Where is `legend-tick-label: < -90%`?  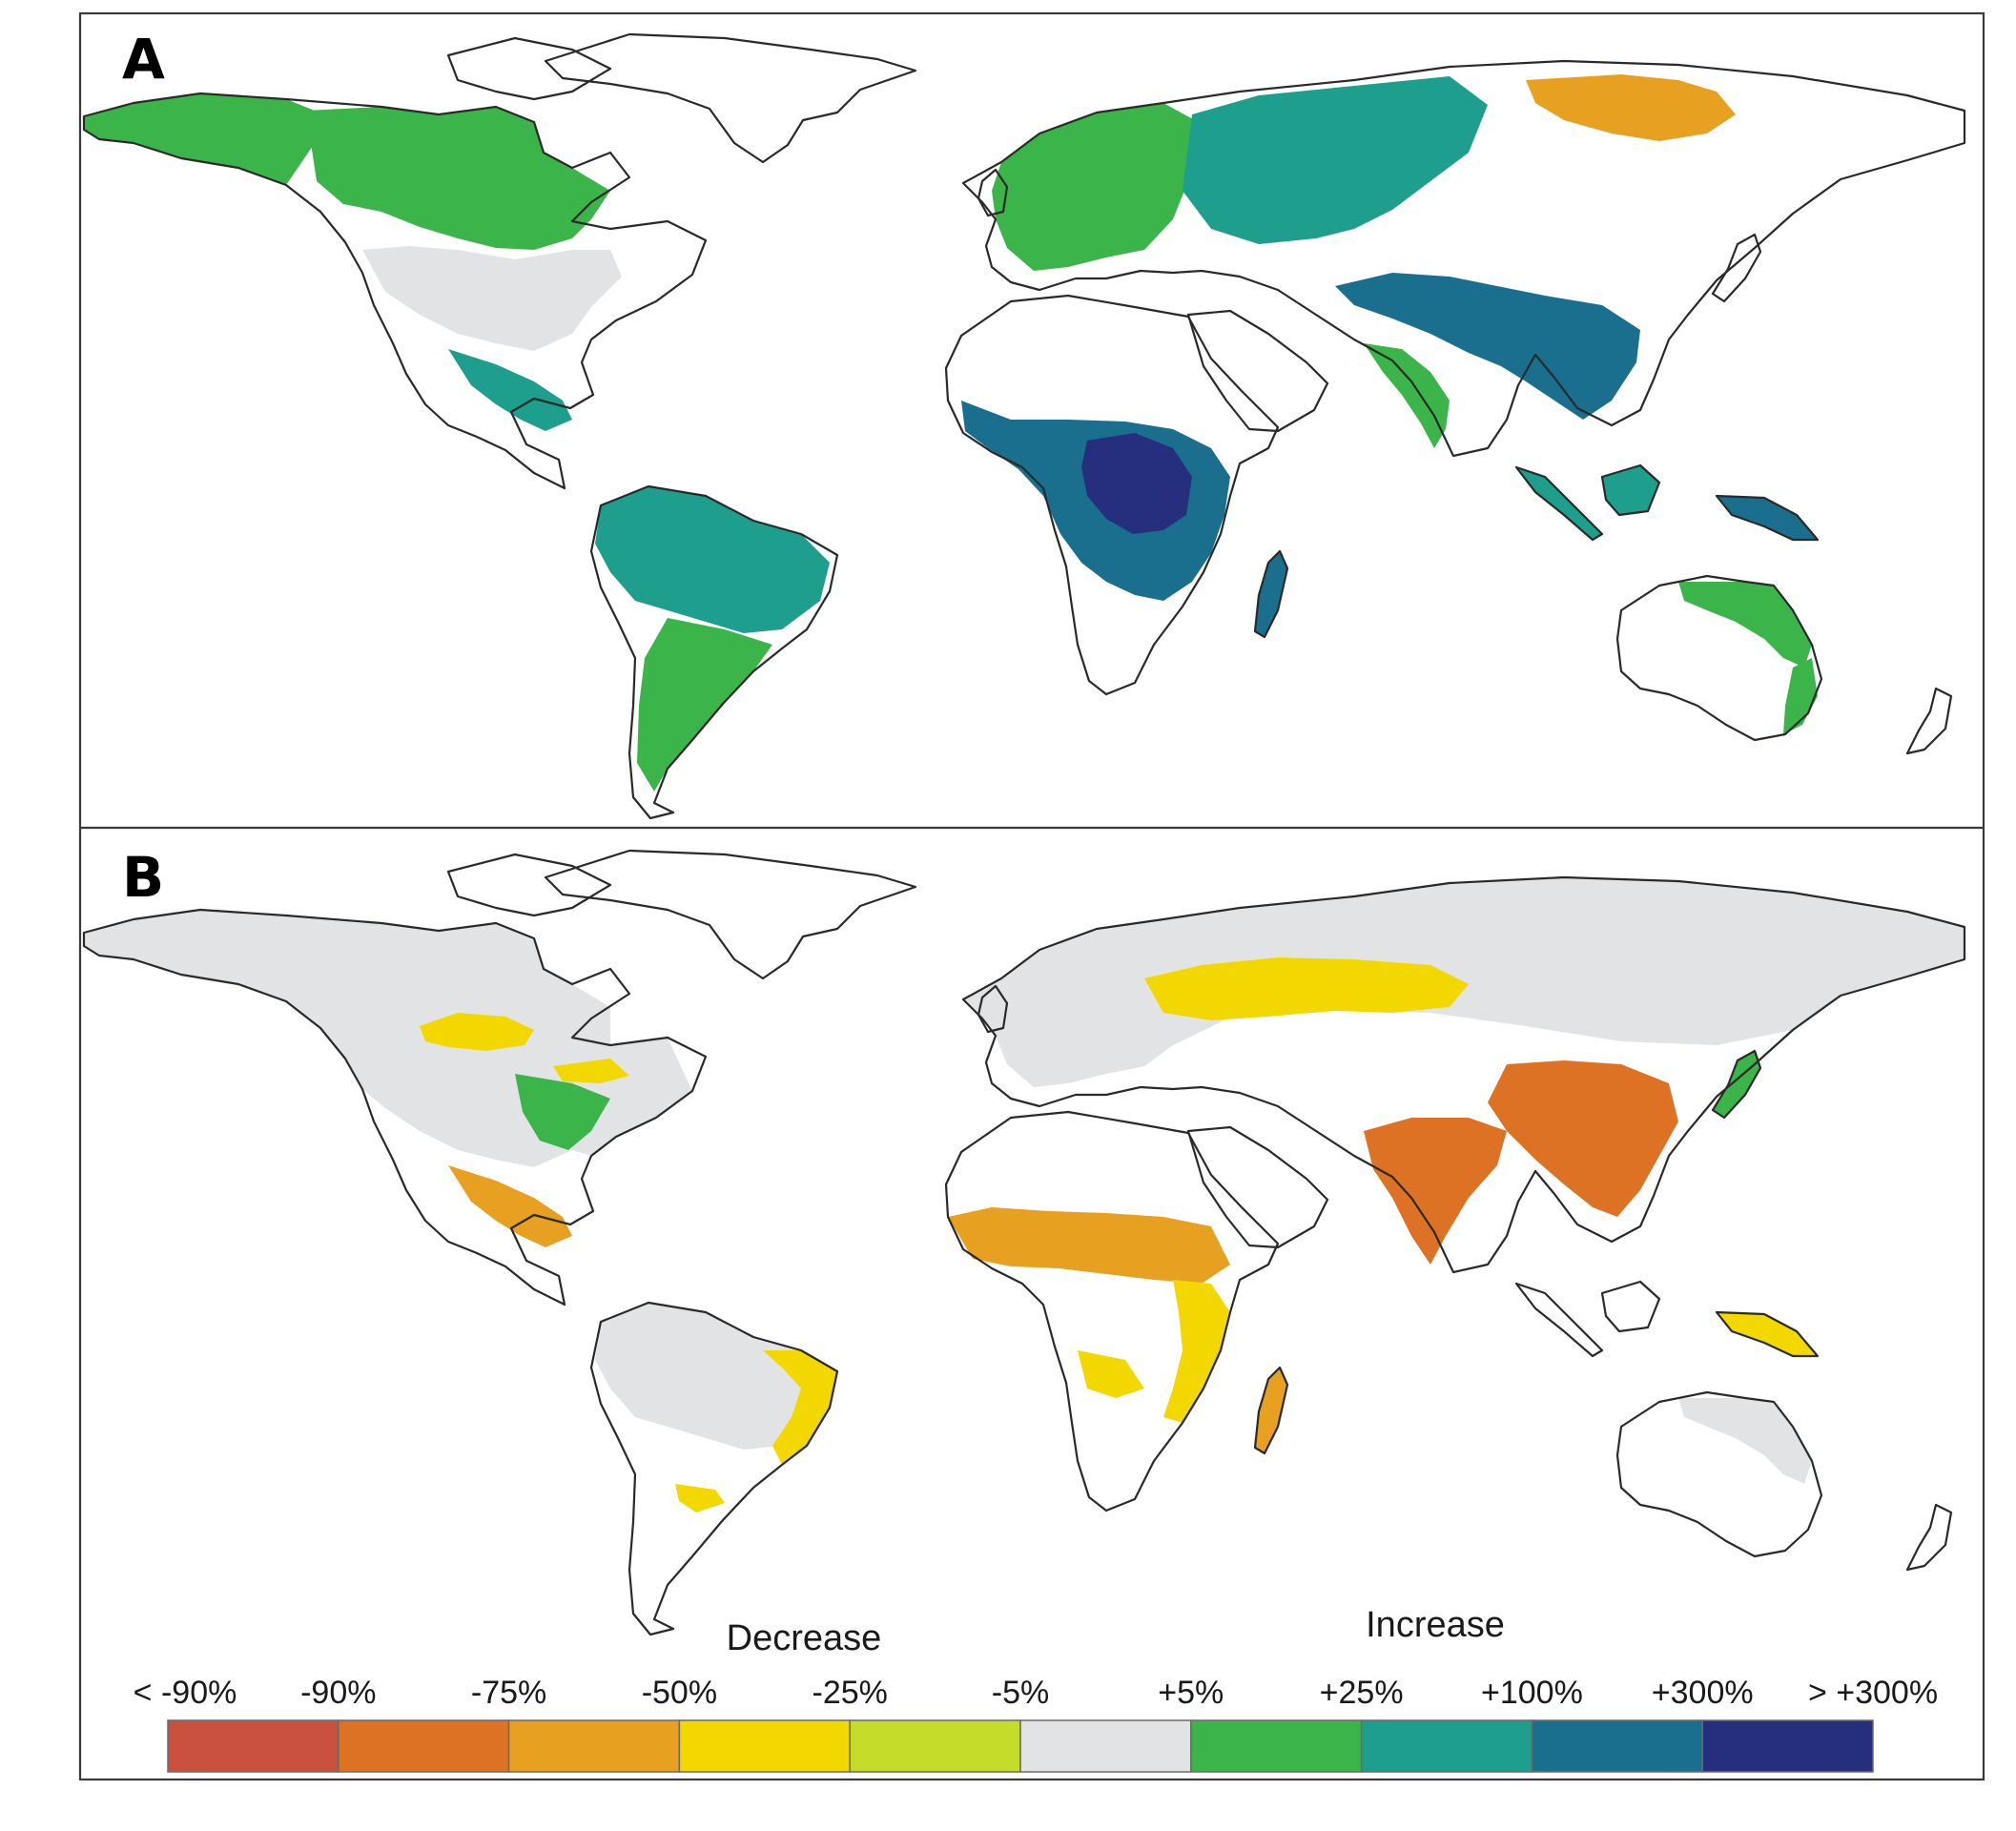
legend-tick-label: < -90% is located at coordinates (185, 1693).